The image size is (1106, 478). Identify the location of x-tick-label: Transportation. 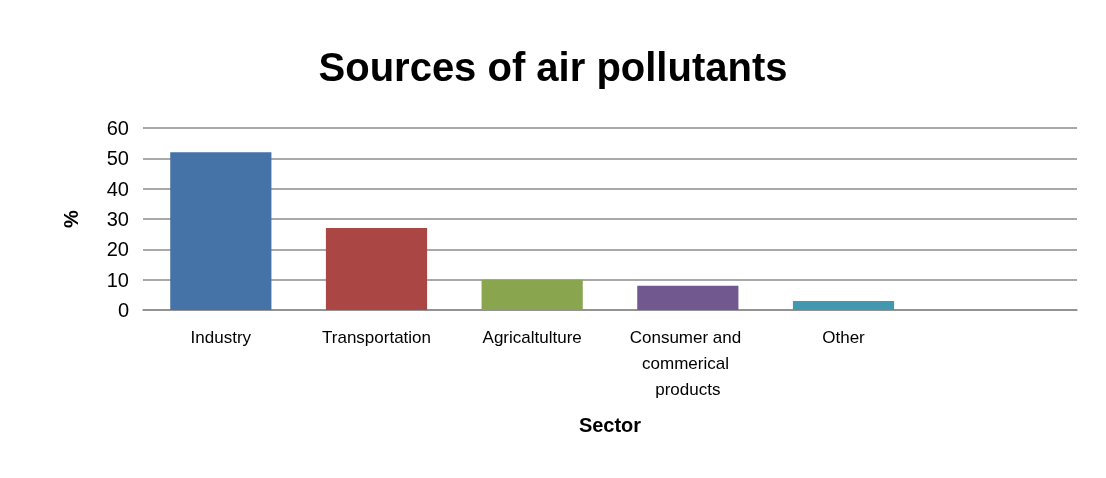
(376, 337).